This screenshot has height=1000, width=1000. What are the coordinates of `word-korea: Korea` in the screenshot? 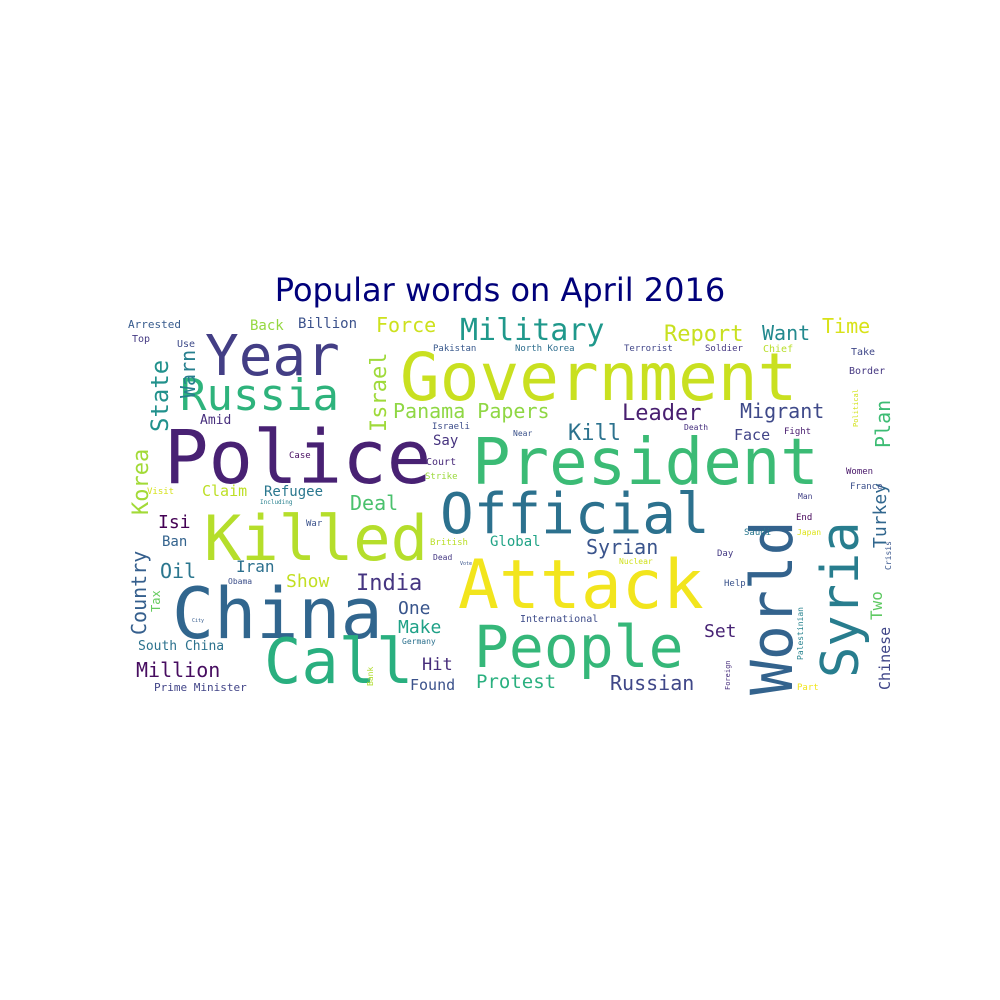 It's located at (141, 482).